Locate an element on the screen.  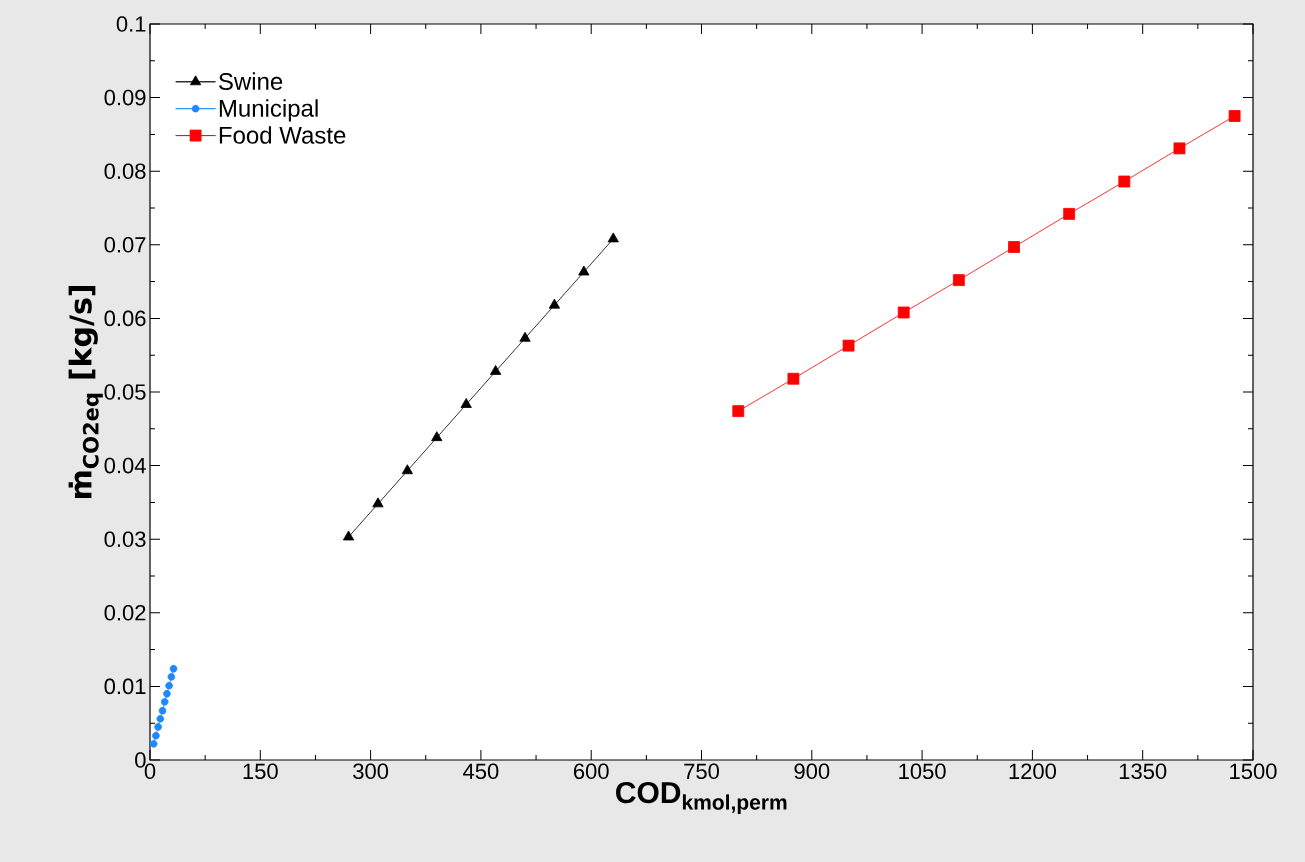
x-tick-label: 1200 is located at coordinates (1032, 771).